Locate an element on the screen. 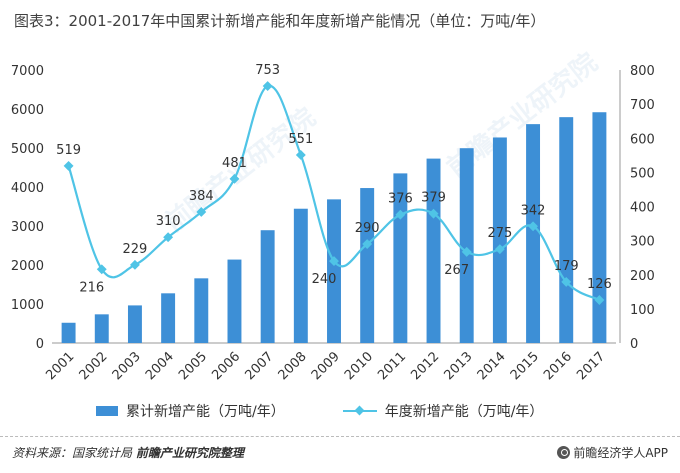 This screenshot has width=680, height=473. left-tick-label: 5000 is located at coordinates (27, 149).